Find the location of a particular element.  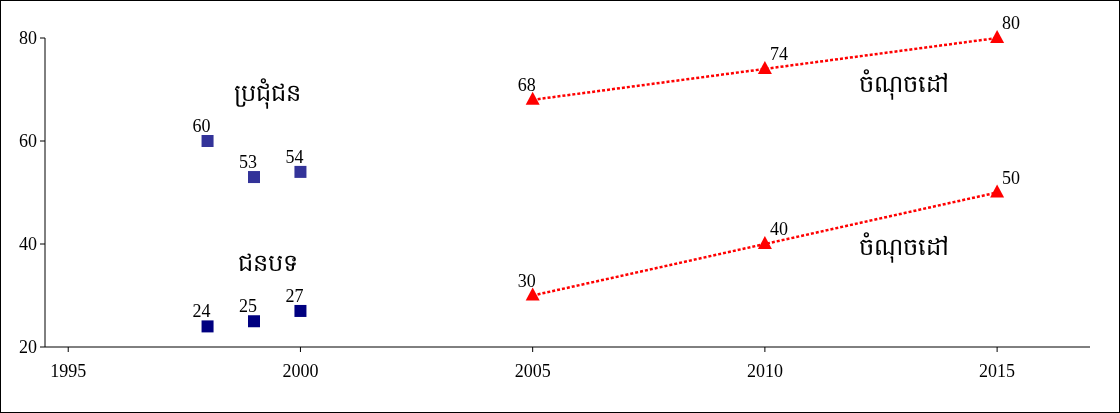

y-tick-label: 80 is located at coordinates (28, 38).